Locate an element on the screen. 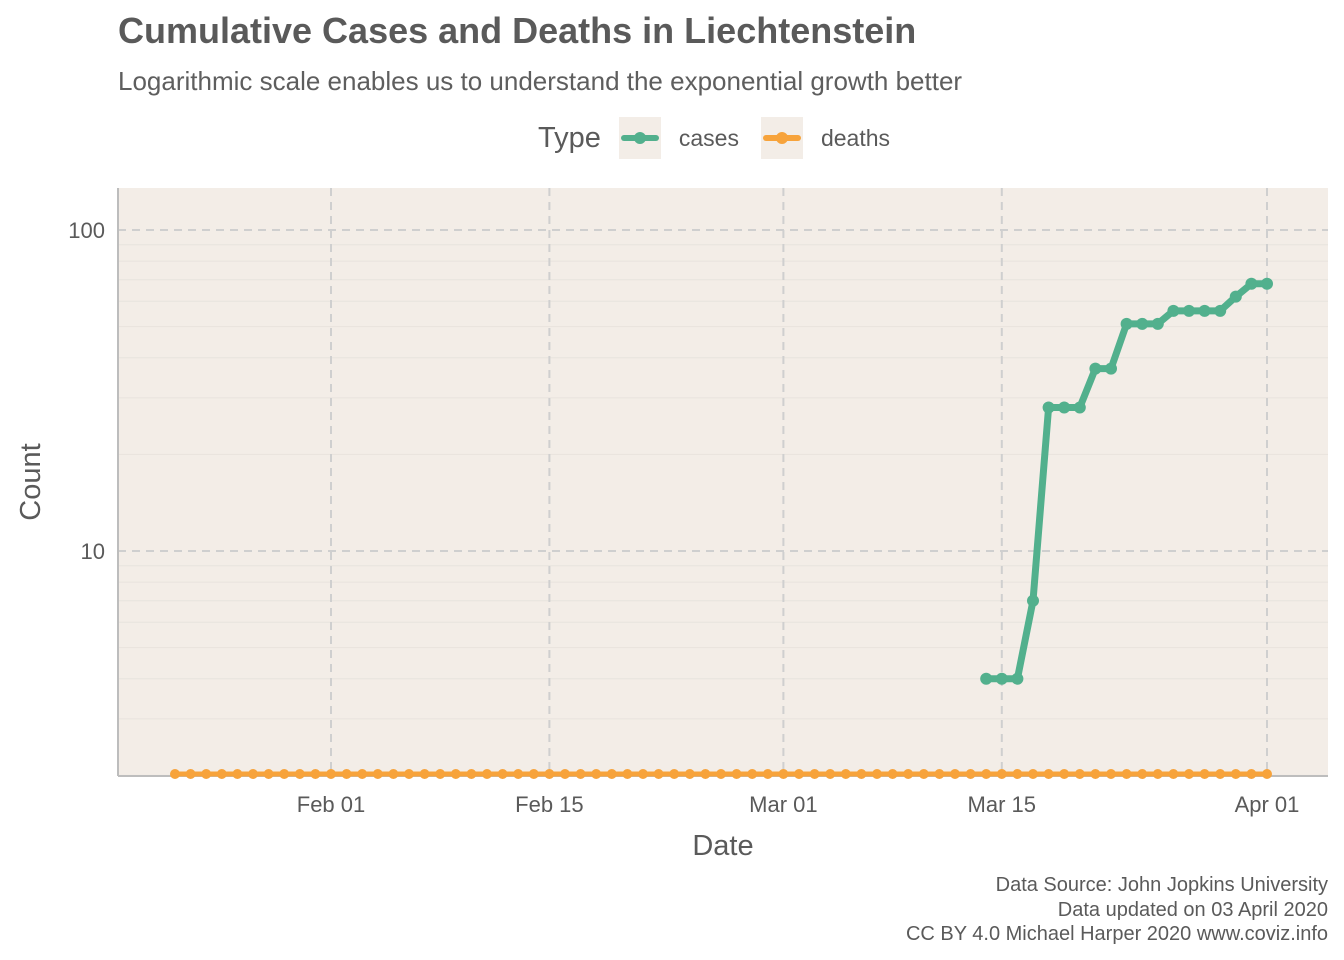  y-tick-label: 10 is located at coordinates (93, 551).